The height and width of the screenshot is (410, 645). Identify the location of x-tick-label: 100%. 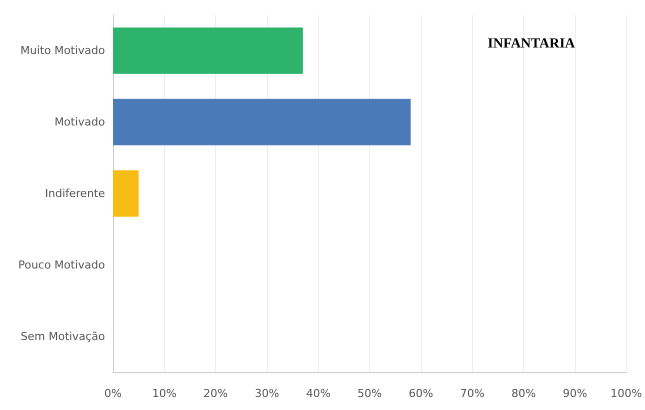
(626, 393).